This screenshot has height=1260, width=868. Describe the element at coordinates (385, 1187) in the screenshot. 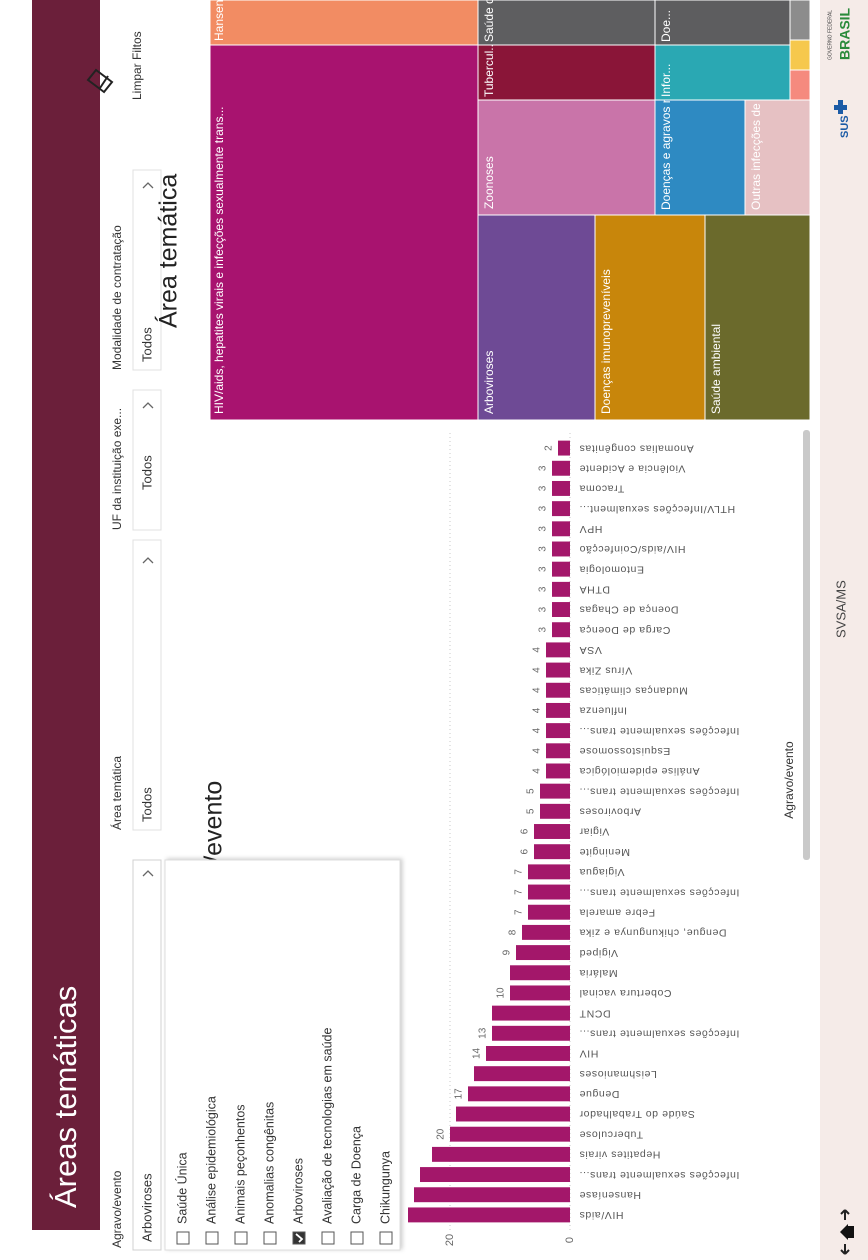

I see `dropdown-item: Chikungunya` at that location.